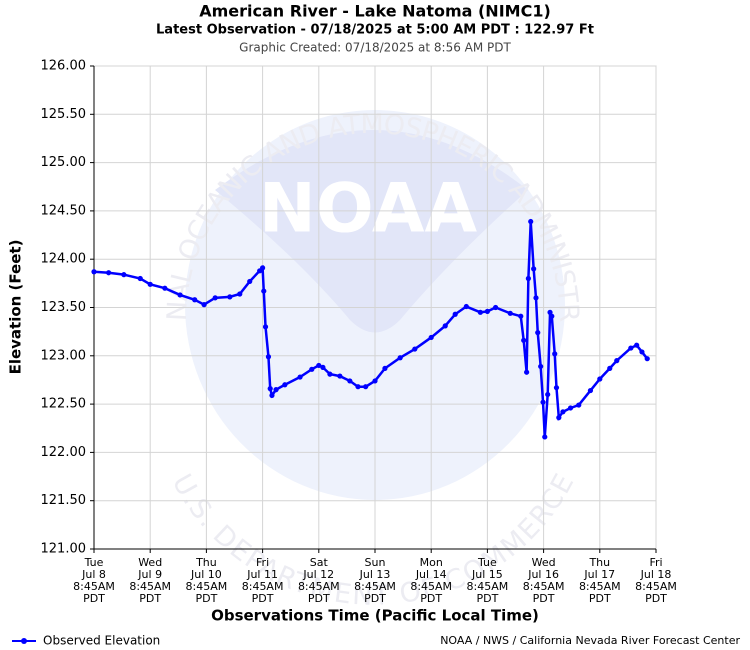  I want to click on x-tick-label: Sun, so click(375, 562).